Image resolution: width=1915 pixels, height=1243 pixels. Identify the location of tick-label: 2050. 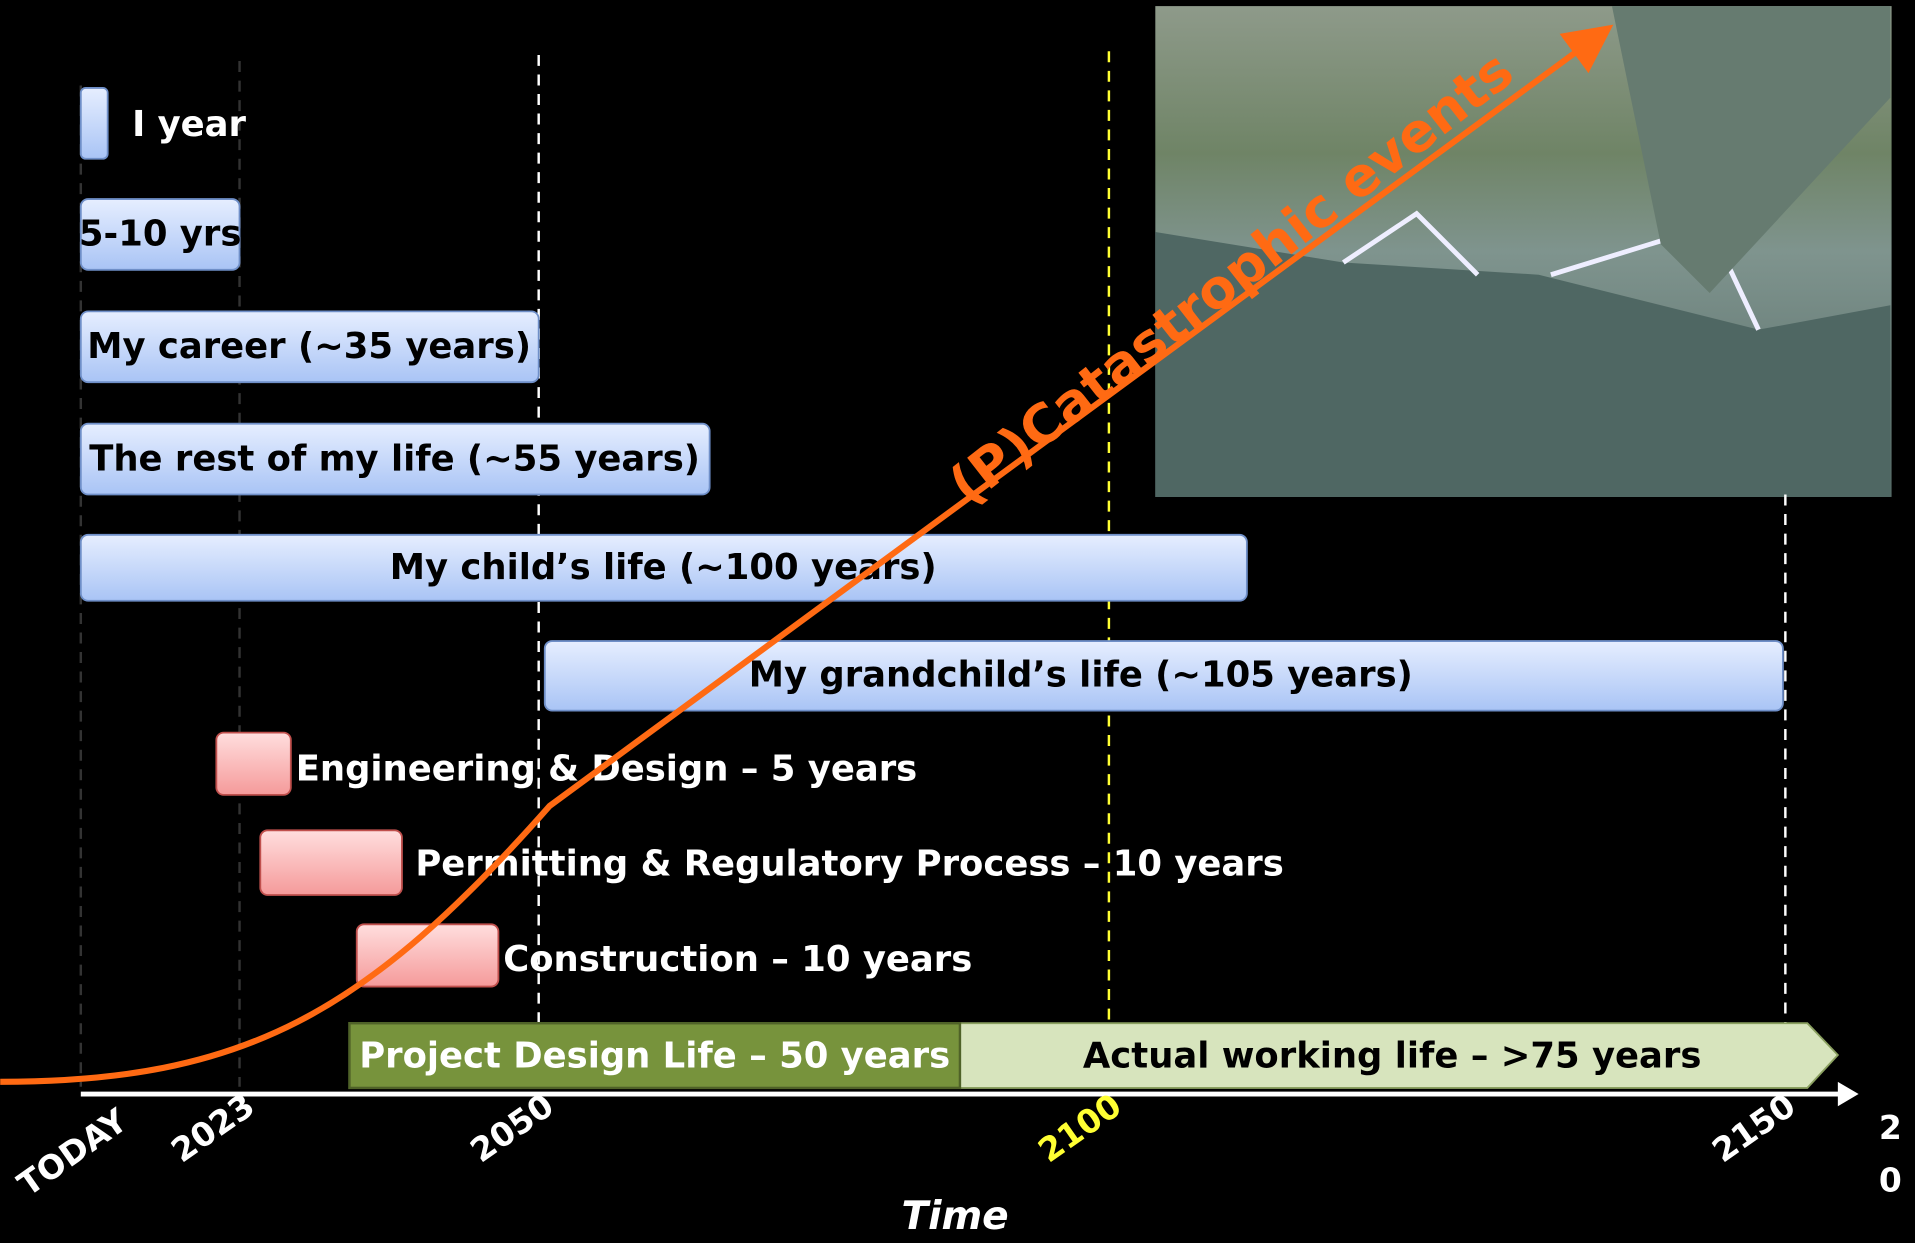
(512, 1128).